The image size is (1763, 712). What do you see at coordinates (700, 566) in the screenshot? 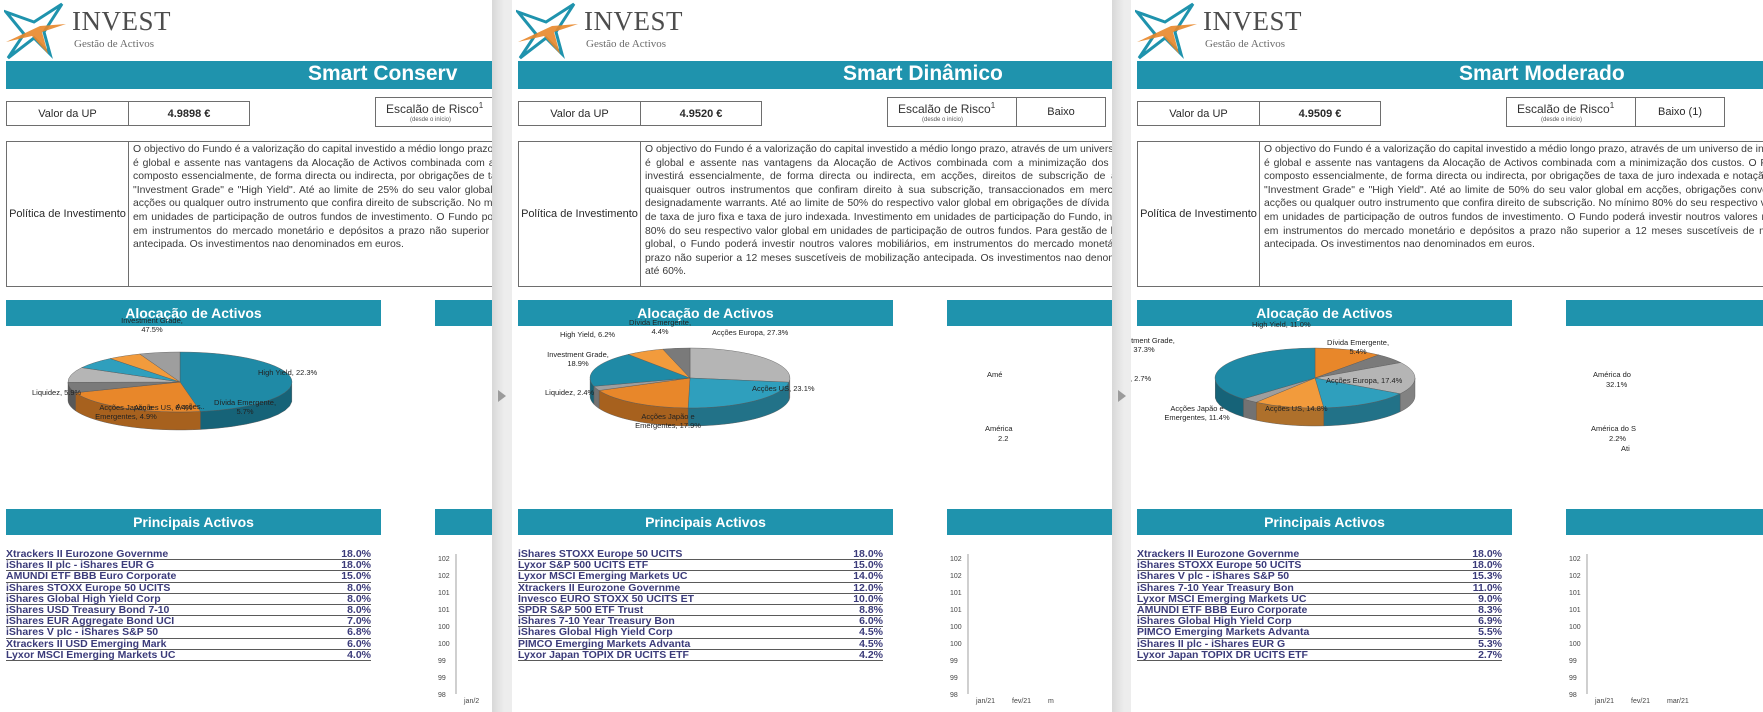
I see `asset-row: Lyxor S&P 500 UCITS ETF 15.0%` at bounding box center [700, 566].